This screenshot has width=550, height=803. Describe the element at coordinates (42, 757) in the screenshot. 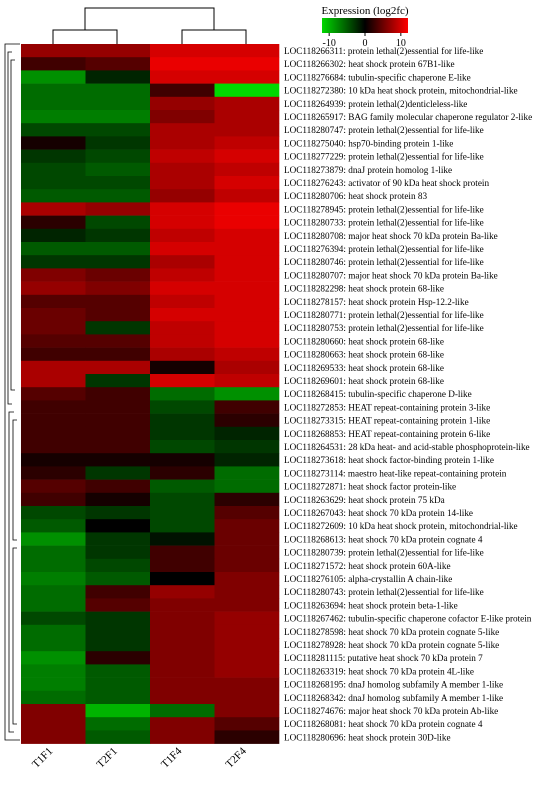

I see `column-label: T1F1` at that location.